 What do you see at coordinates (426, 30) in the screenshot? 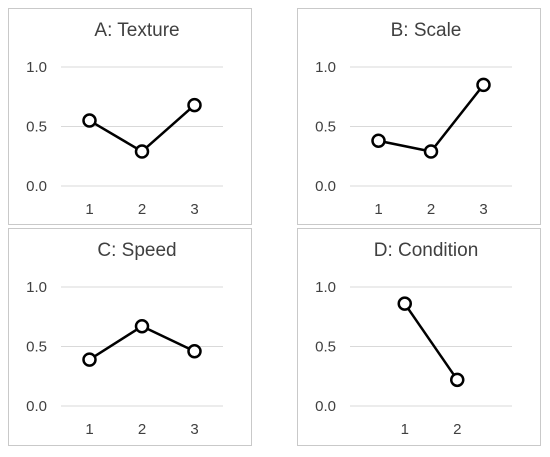
I see `chart-title: B: Scale` at bounding box center [426, 30].